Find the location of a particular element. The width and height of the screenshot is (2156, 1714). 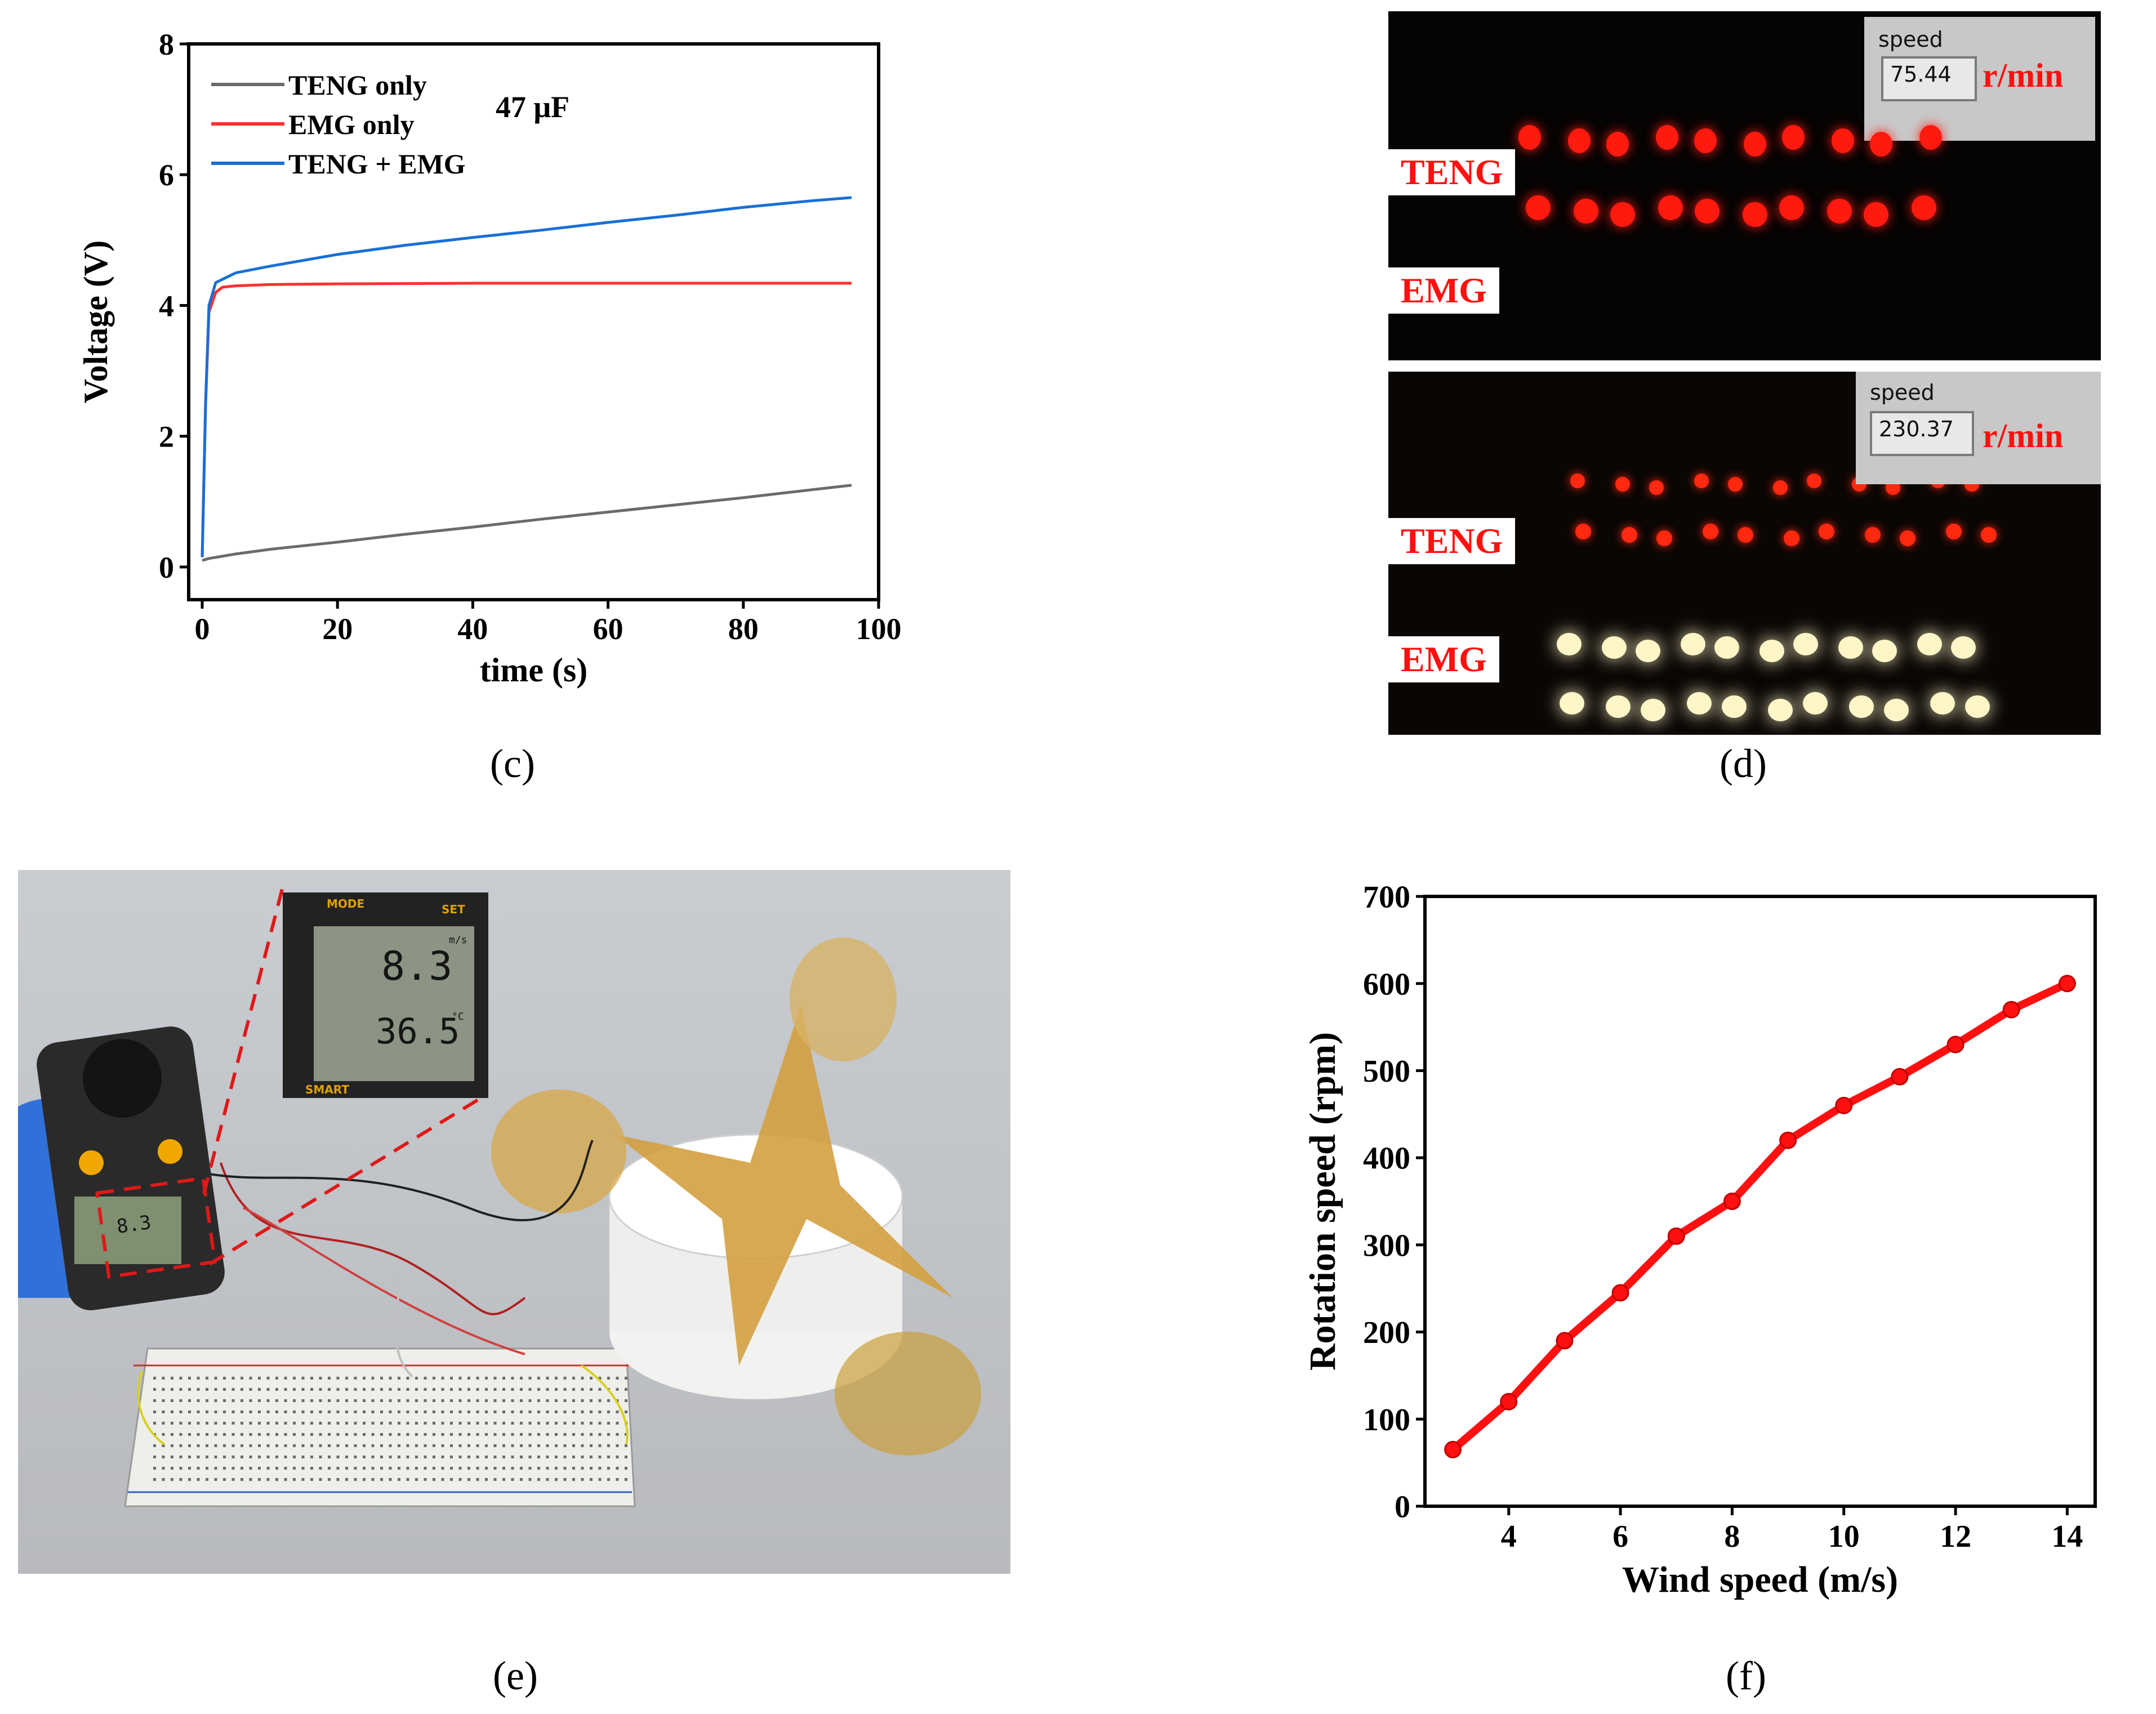

photo-d-top-low-speed: speed 75.44 r/min TENG EMG is located at coordinates (1744, 185).